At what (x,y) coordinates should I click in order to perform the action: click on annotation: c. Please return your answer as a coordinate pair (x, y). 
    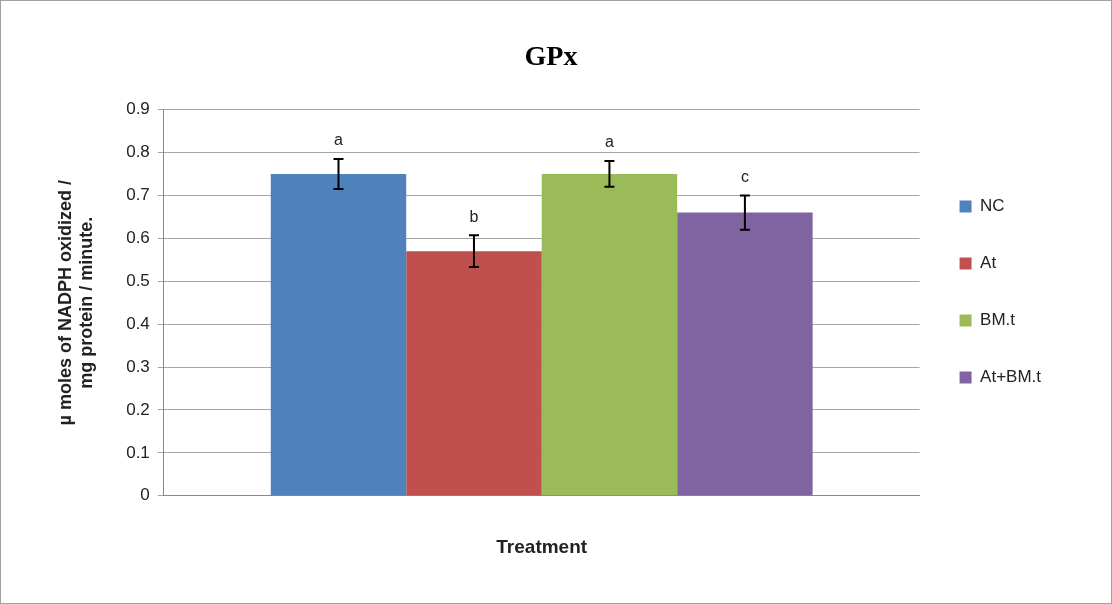
    Looking at the image, I should click on (744, 176).